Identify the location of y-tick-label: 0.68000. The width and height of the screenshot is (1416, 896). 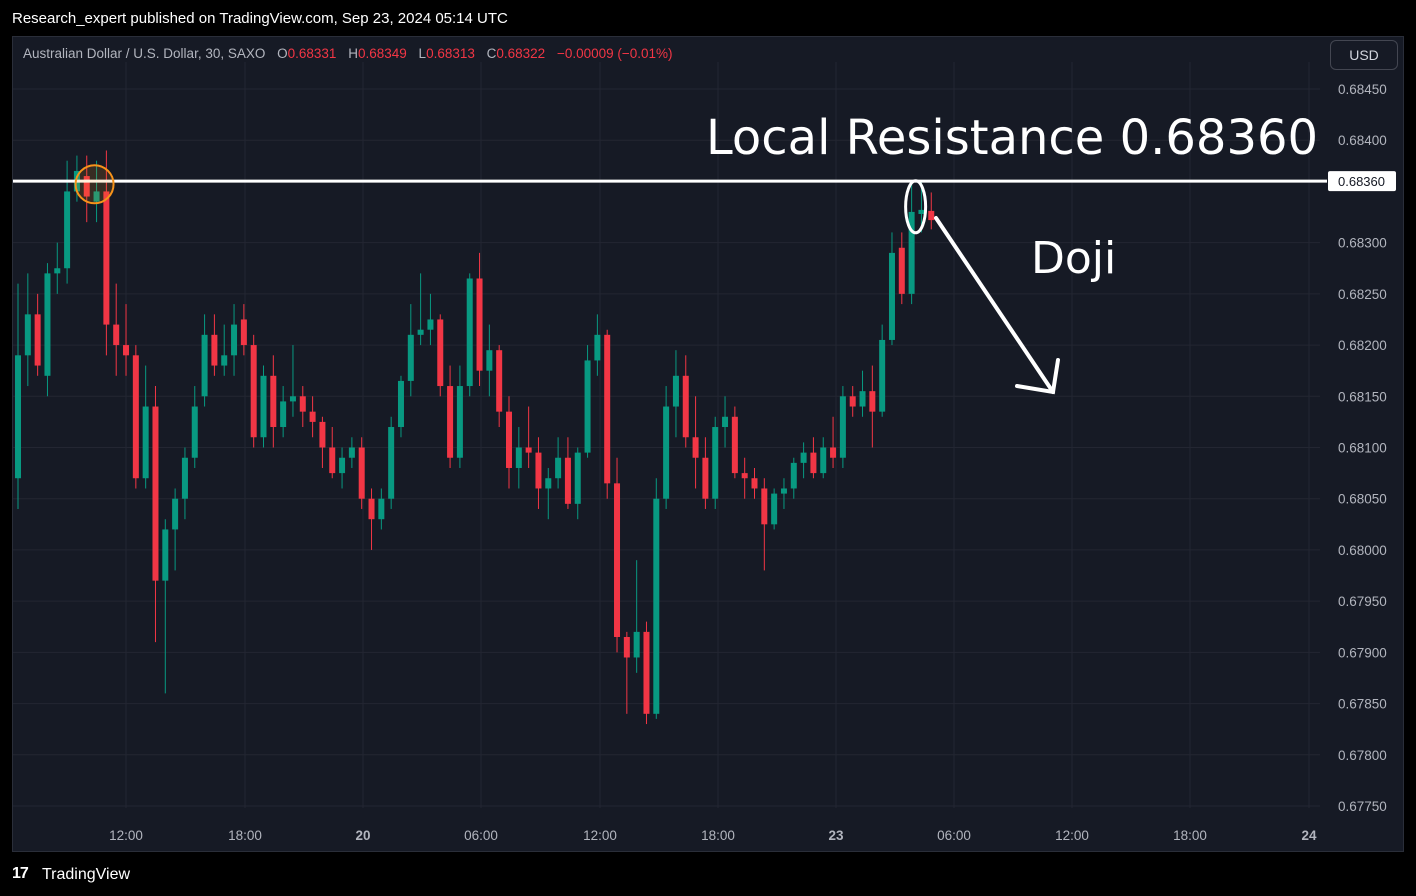
(1362, 550).